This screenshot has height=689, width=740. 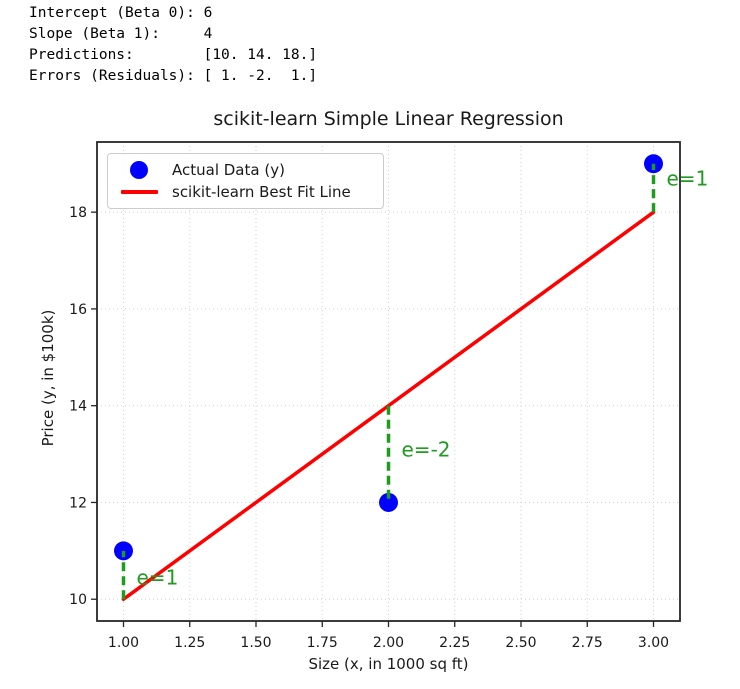 What do you see at coordinates (426, 449) in the screenshot?
I see `residual-label: e=-2` at bounding box center [426, 449].